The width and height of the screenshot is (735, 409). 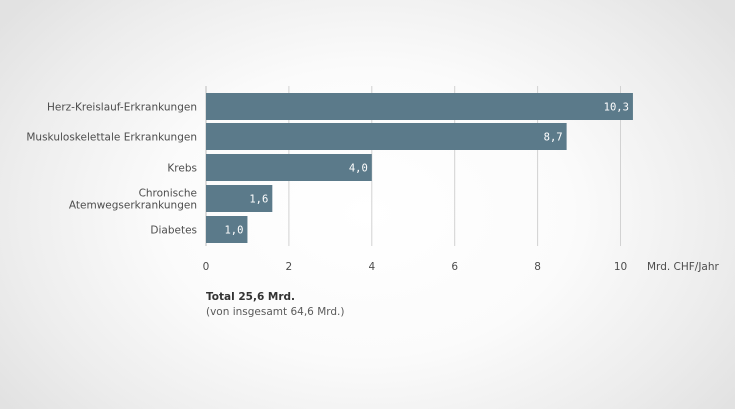 I want to click on x-tick-label: 2, so click(x=289, y=267).